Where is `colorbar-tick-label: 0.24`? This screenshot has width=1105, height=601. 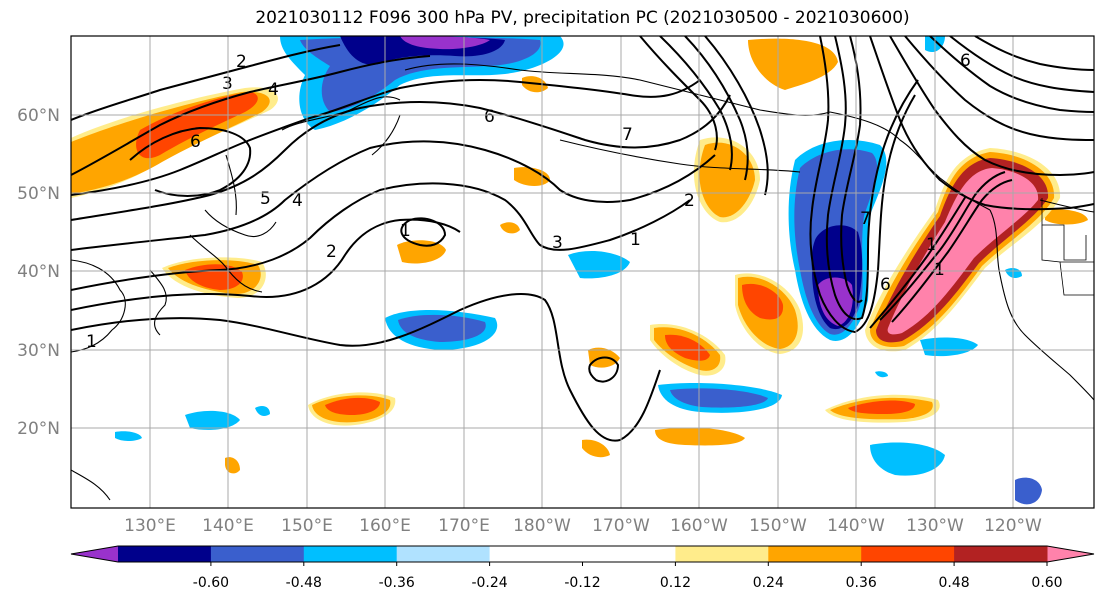
colorbar-tick-label: 0.24 is located at coordinates (768, 583).